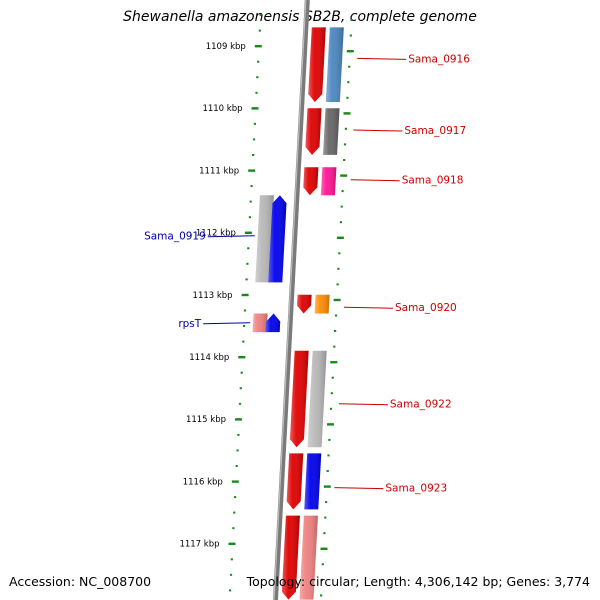 The image size is (600, 600). I want to click on scale-label: 1112 kbp, so click(216, 234).